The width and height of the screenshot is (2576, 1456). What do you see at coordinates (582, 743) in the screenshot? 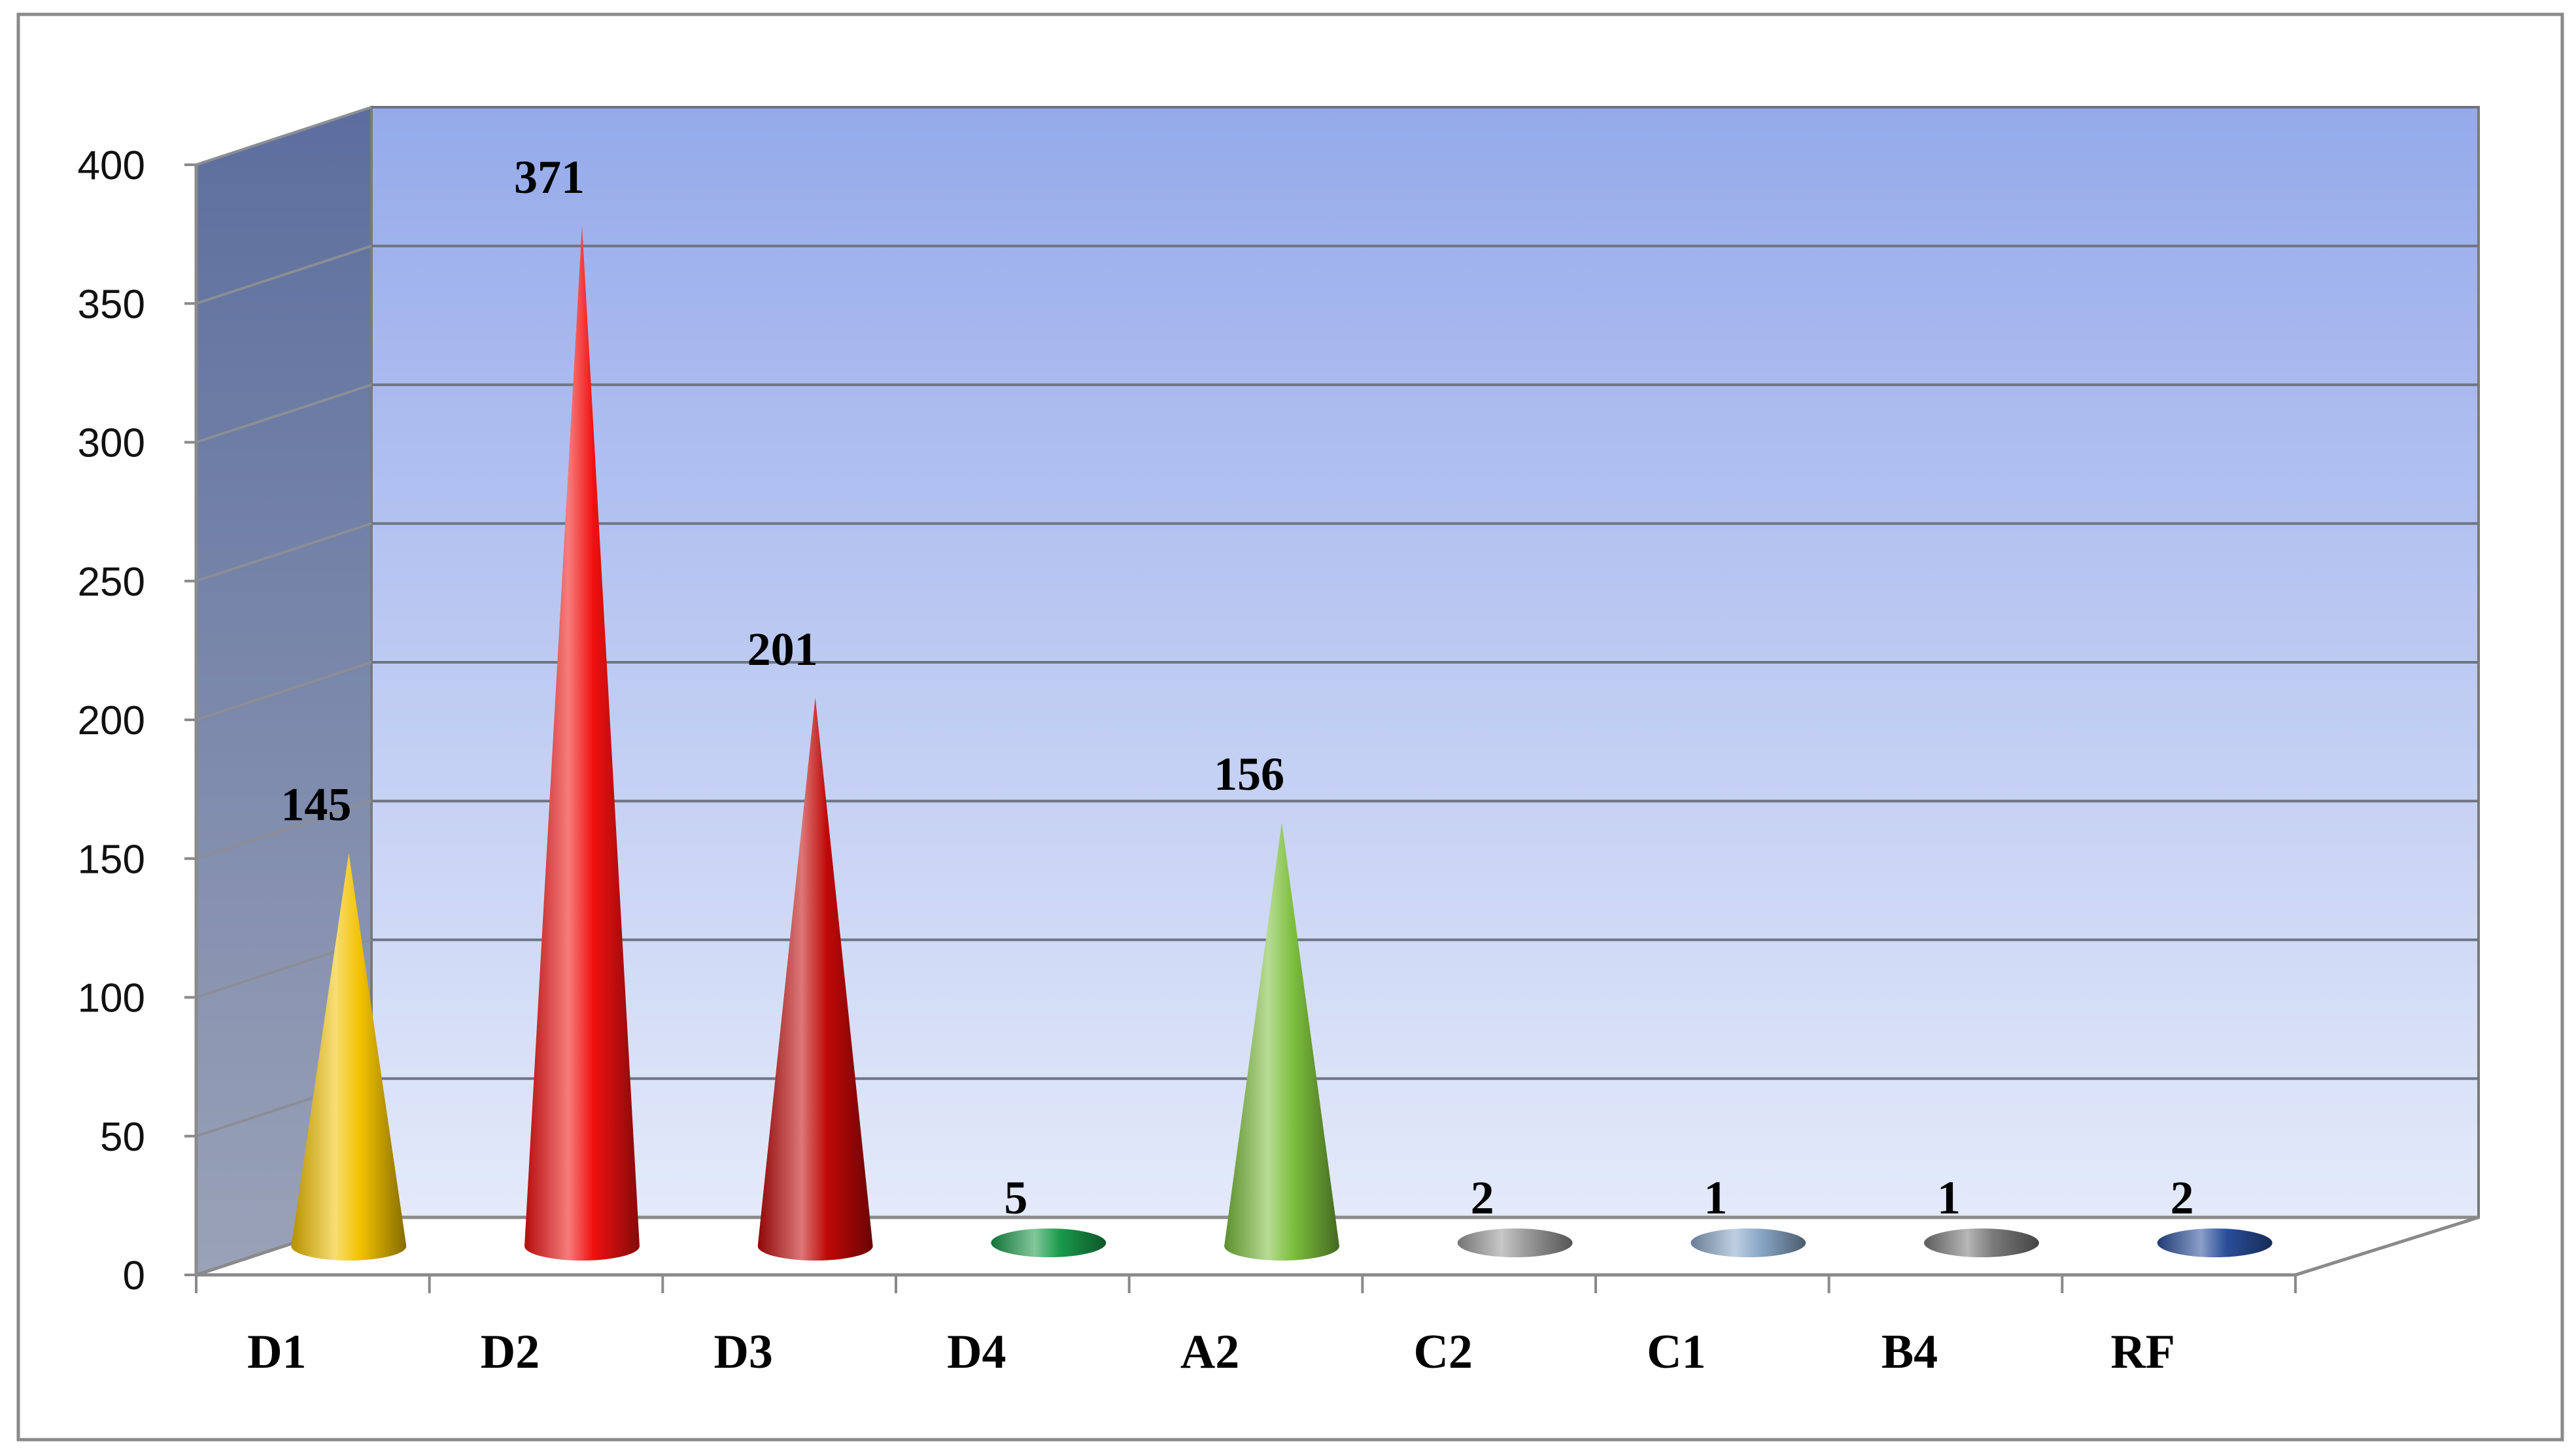
I see `cone-D2` at bounding box center [582, 743].